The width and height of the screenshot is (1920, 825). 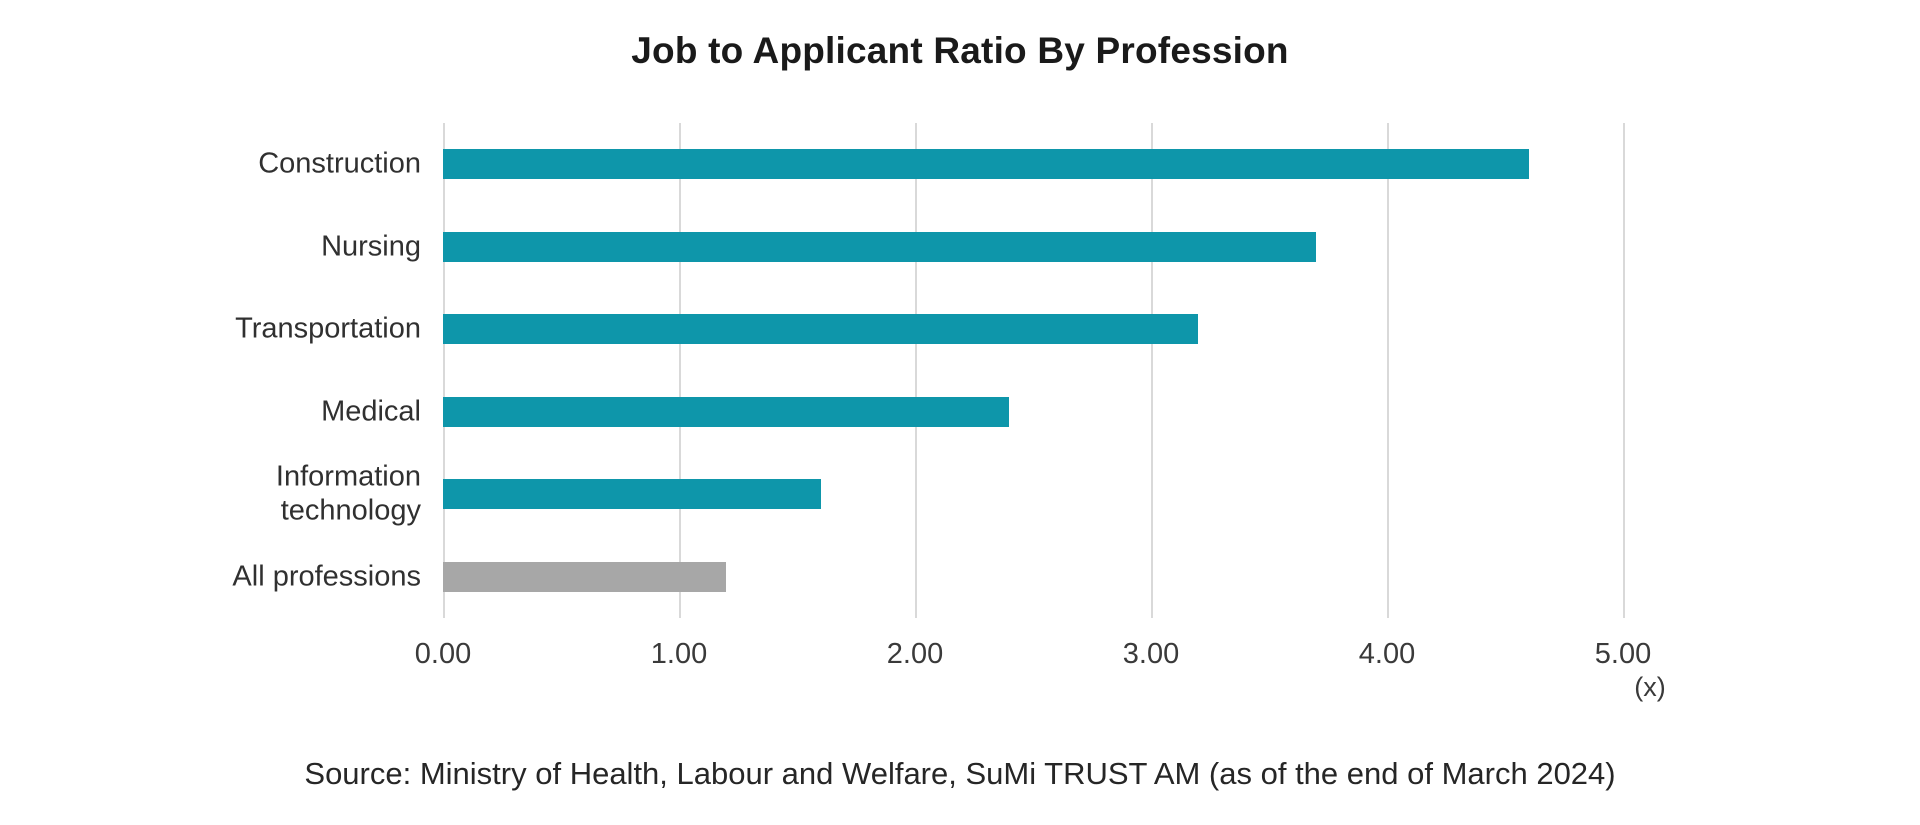 I want to click on x-axis-unit-label: (x), so click(x=1650, y=687).